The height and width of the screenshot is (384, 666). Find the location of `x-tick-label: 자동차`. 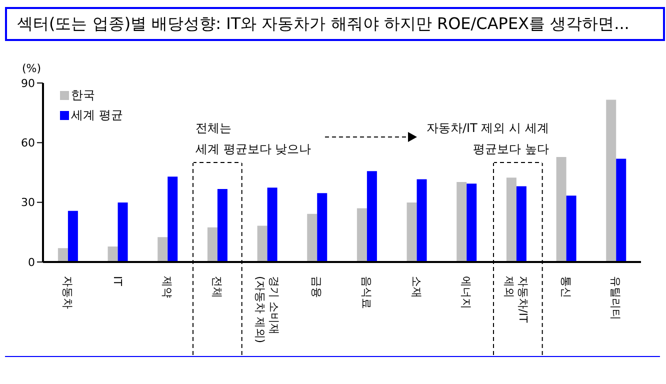

x-tick-label: 자동차 is located at coordinates (67, 292).